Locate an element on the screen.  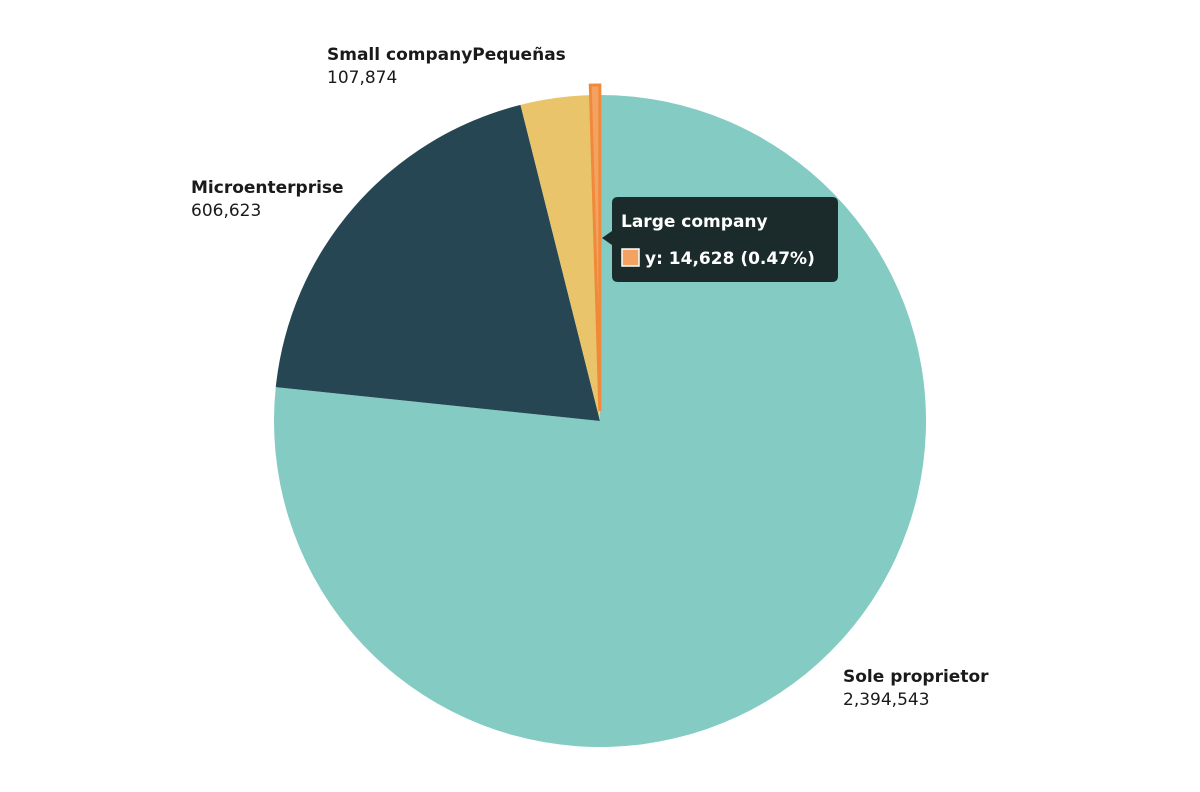
label-sole-proprietor-name: Sole proprietor is located at coordinates (916, 677).